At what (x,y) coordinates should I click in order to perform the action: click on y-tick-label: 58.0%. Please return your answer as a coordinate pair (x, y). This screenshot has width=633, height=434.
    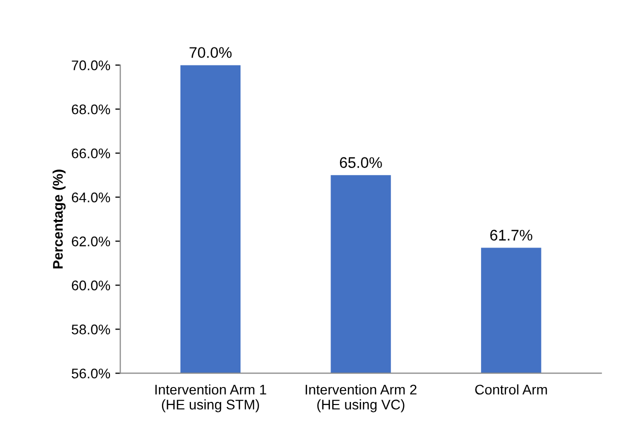
    Looking at the image, I should click on (91, 329).